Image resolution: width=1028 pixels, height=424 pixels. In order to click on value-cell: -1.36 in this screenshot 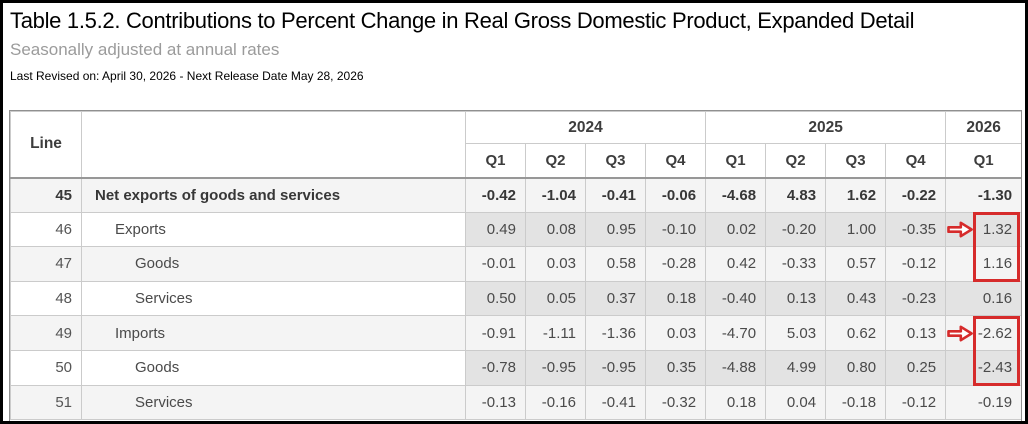, I will do `click(615, 333)`.